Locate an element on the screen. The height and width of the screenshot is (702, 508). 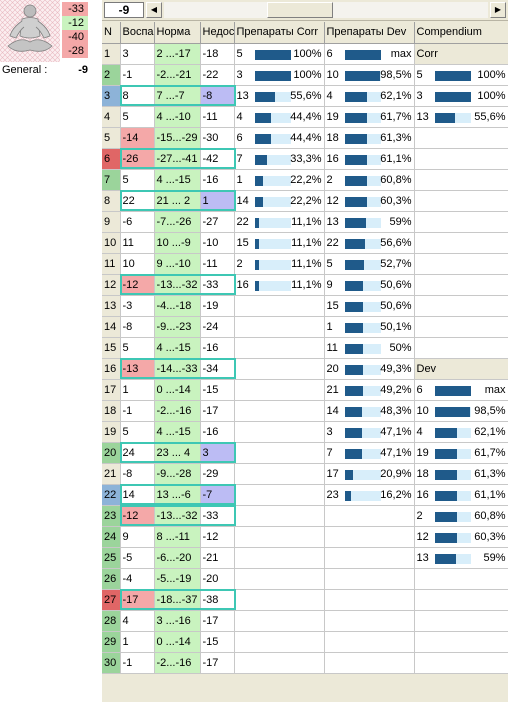
table-row: 21 -8 -9...-28 -29 17 20,9% 18 61,3% is located at coordinates (305, 474).